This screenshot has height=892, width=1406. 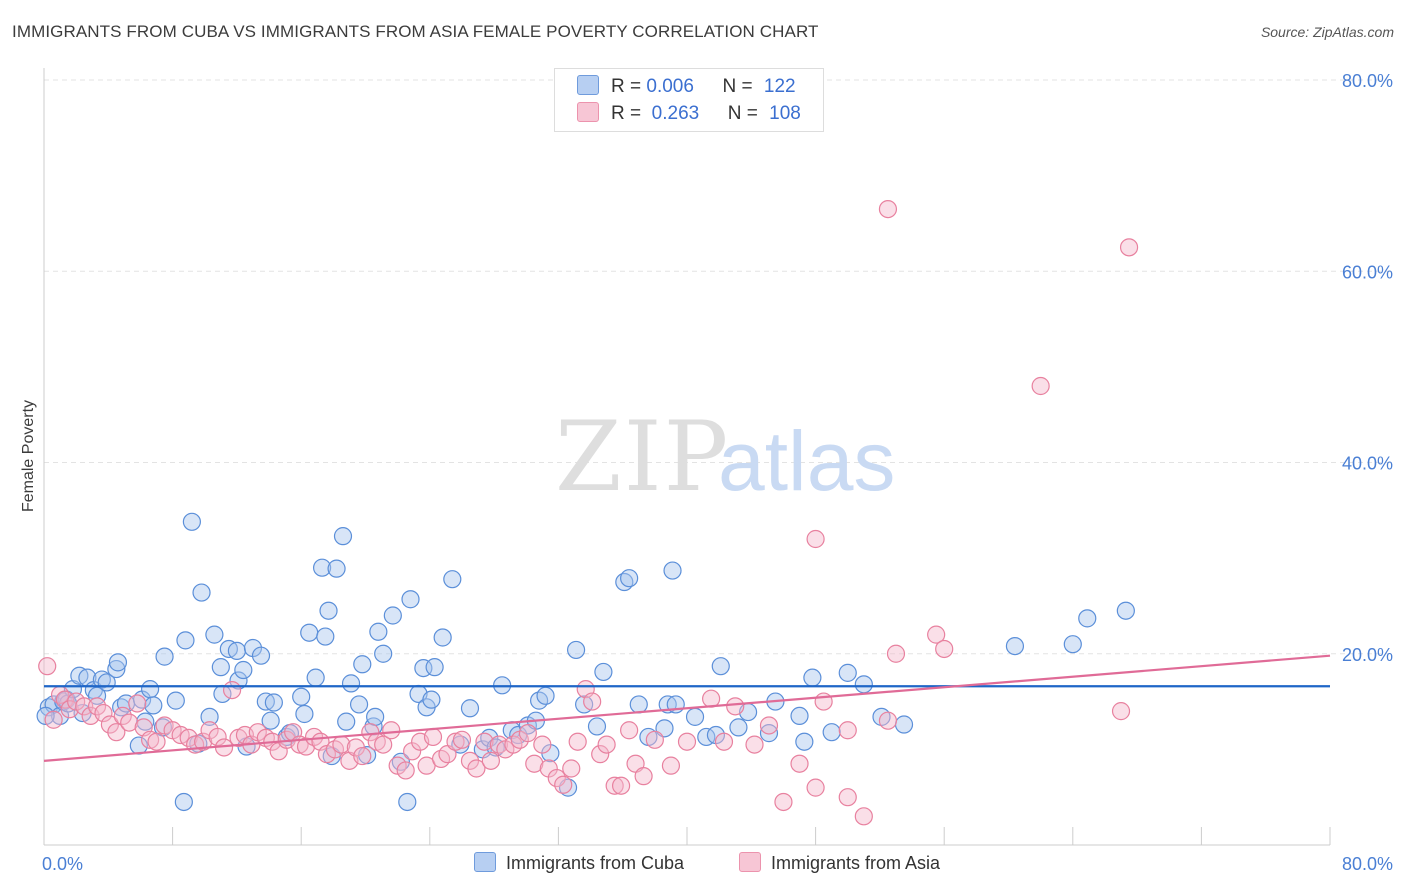 I want to click on legend-row-cuba: R = 0.006 N = 122, so click(x=686, y=87).